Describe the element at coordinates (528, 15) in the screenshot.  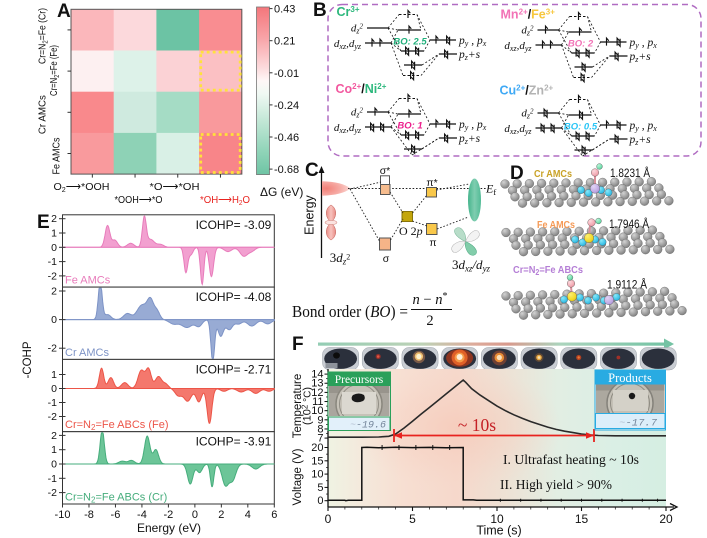
I see `svg-text: Mn2+/Fe3+` at that location.